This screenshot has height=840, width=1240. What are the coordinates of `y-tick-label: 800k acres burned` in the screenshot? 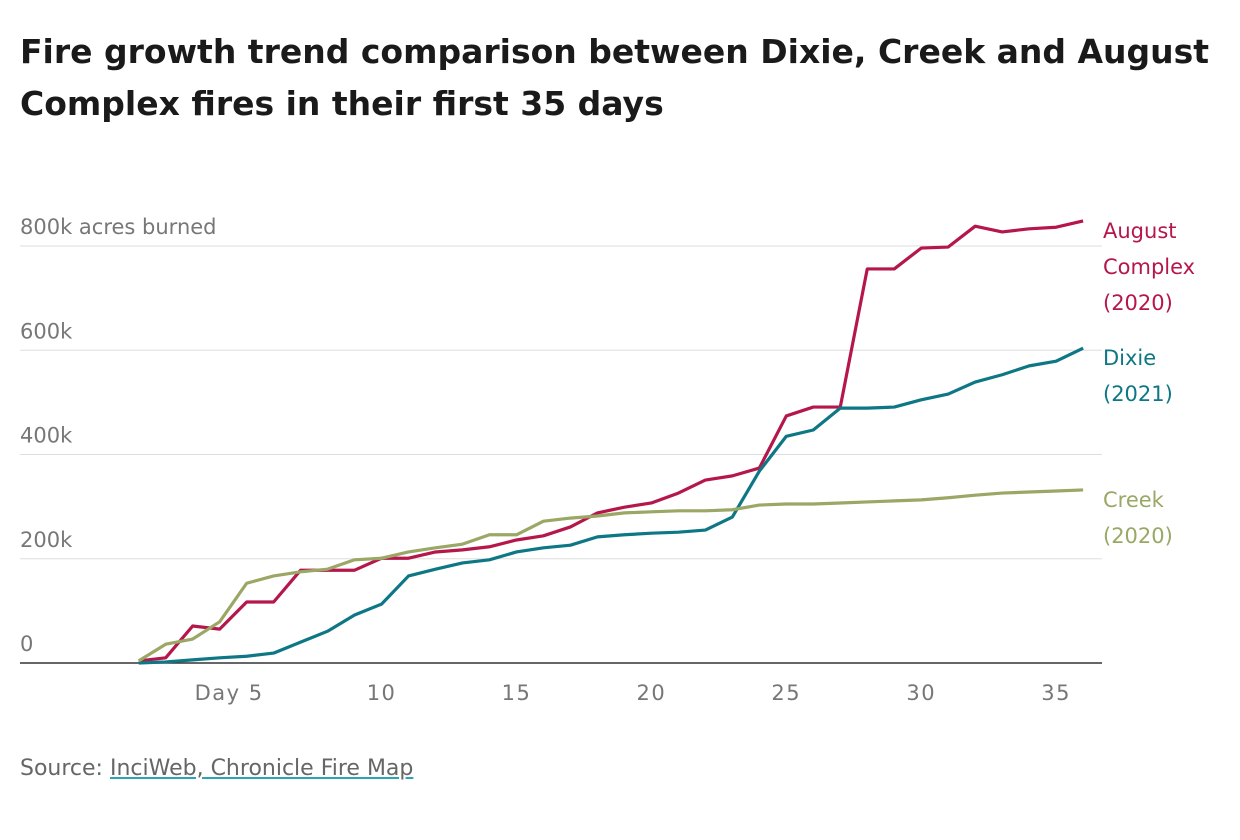 It's located at (118, 227).